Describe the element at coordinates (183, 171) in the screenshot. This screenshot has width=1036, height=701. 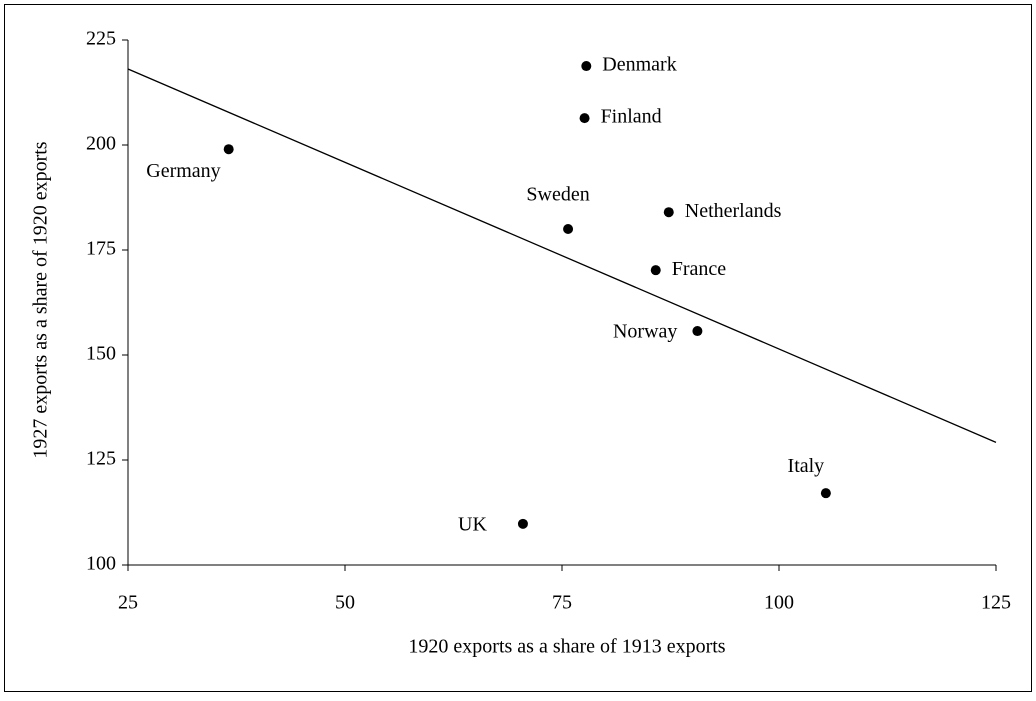
I see `point-label: Germany` at that location.